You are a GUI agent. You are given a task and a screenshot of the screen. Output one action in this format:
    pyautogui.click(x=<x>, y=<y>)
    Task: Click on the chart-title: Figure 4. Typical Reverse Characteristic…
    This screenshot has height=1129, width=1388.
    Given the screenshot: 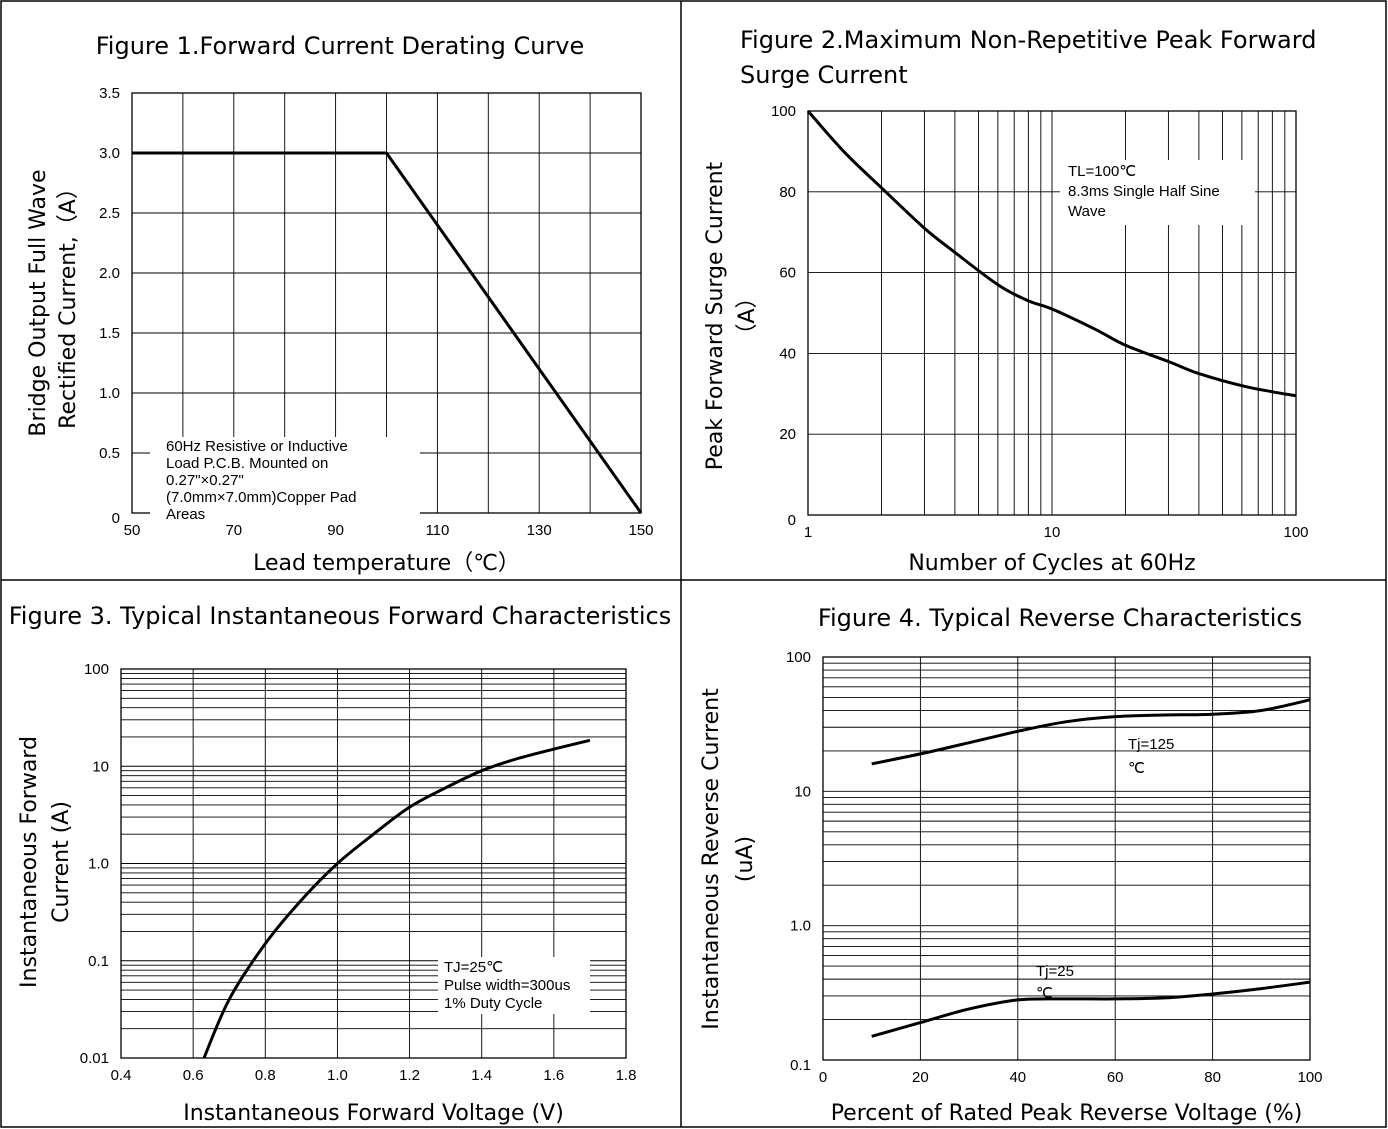 What is the action you would take?
    pyautogui.click(x=1060, y=618)
    